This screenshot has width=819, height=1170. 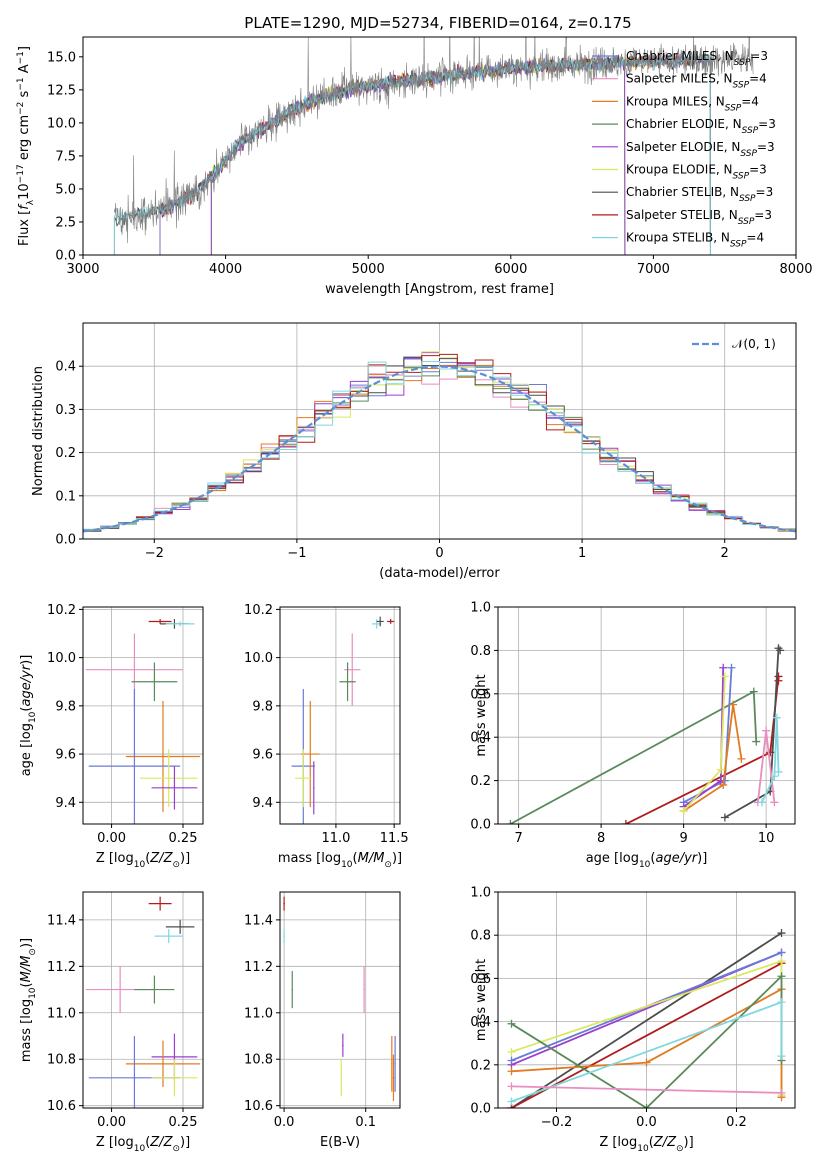 What do you see at coordinates (481, 715) in the screenshot?
I see `y-axis-label: mass weight` at bounding box center [481, 715].